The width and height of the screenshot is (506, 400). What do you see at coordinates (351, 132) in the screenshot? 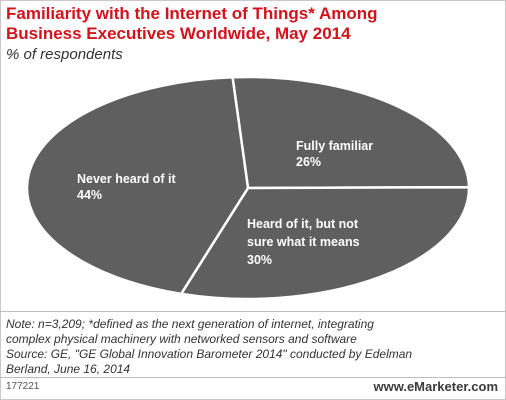
I see `pie-slice-fully-familiar` at bounding box center [351, 132].